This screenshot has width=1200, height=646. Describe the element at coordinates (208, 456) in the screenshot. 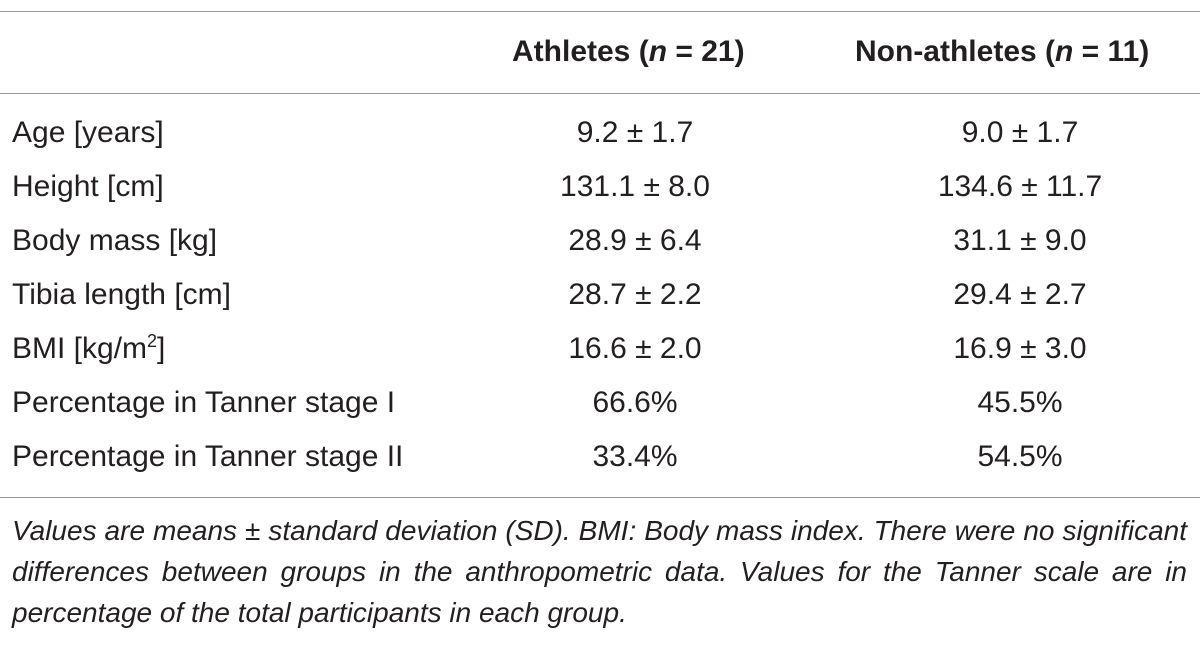

I see `row-label: Percentage in Tanner stage II` at that location.